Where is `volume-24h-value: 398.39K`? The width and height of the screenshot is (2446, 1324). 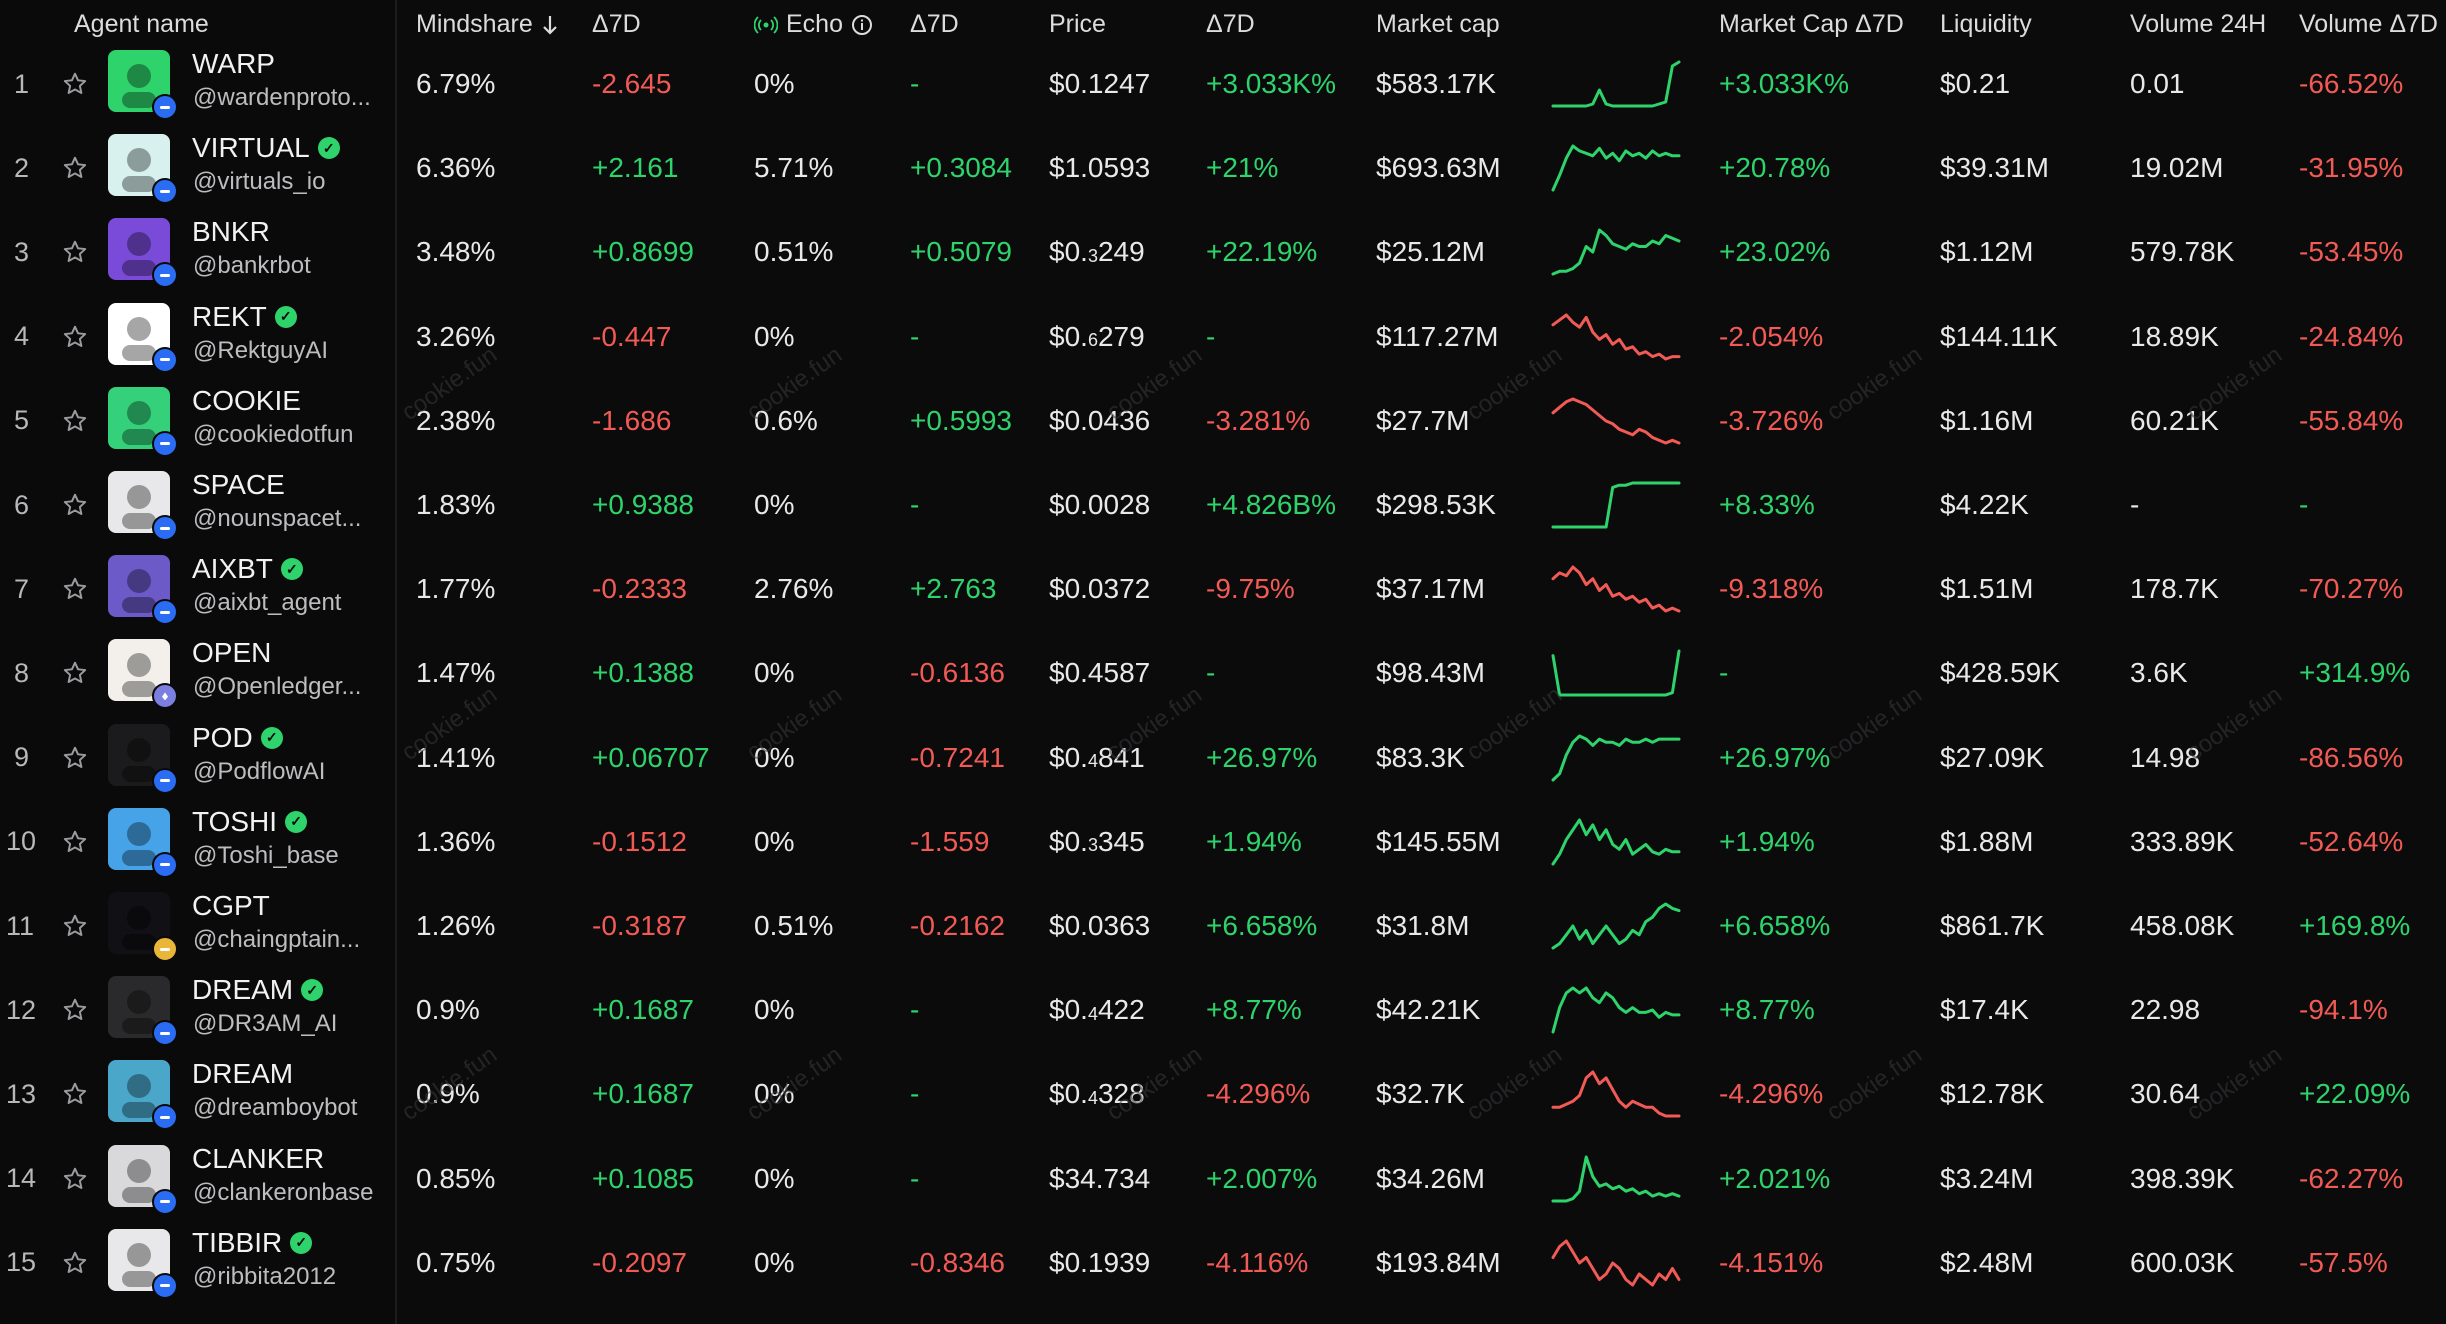 volume-24h-value: 398.39K is located at coordinates (2182, 1178).